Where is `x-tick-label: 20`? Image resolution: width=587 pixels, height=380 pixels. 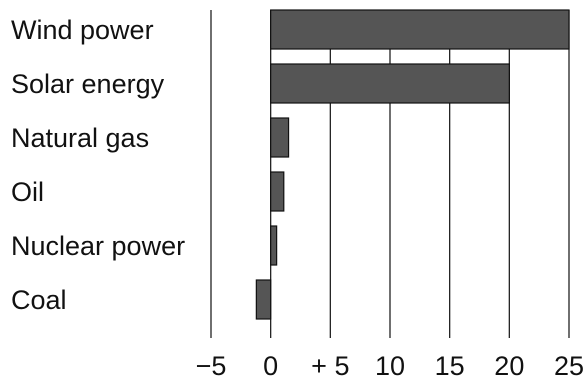 x-tick-label: 20 is located at coordinates (509, 365).